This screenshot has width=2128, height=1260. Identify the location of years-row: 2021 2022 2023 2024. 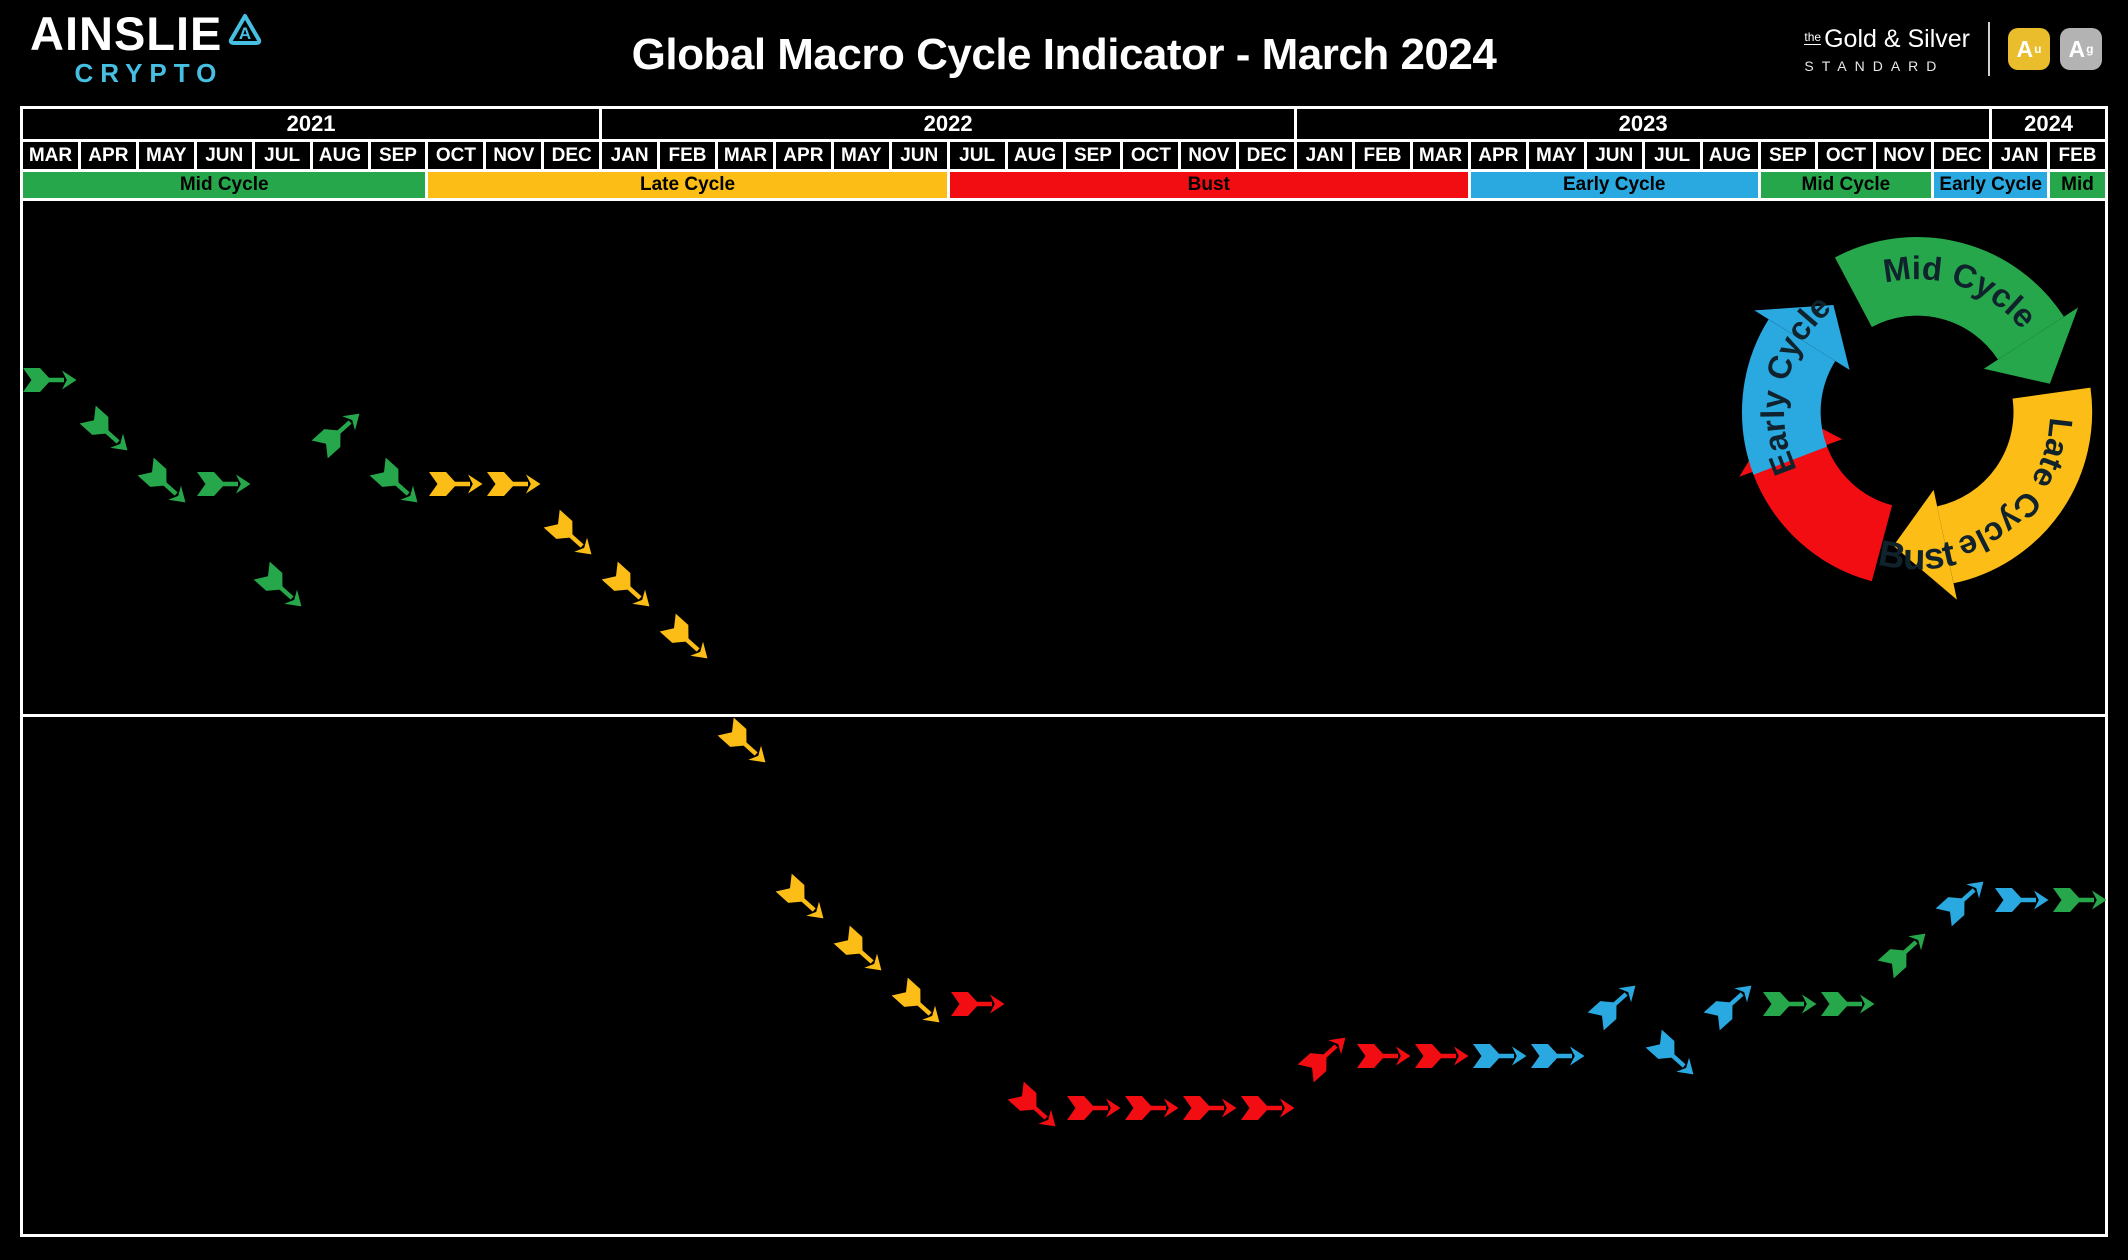
(1064, 124).